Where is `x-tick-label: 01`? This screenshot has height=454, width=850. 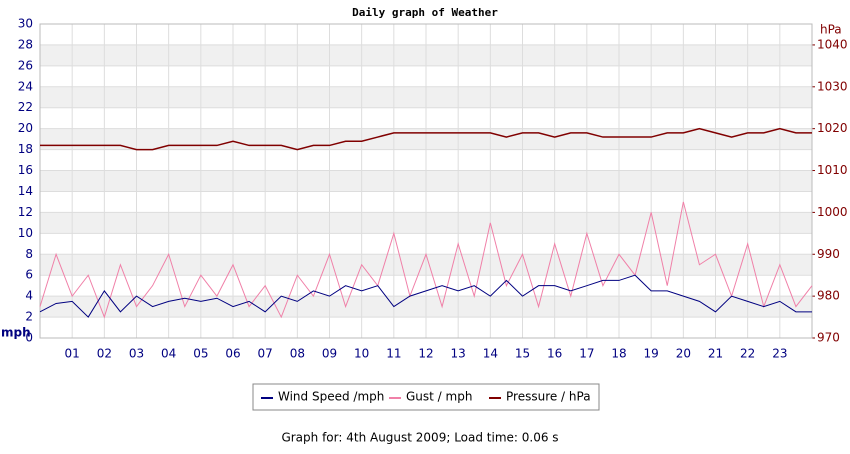 x-tick-label: 01 is located at coordinates (72, 354).